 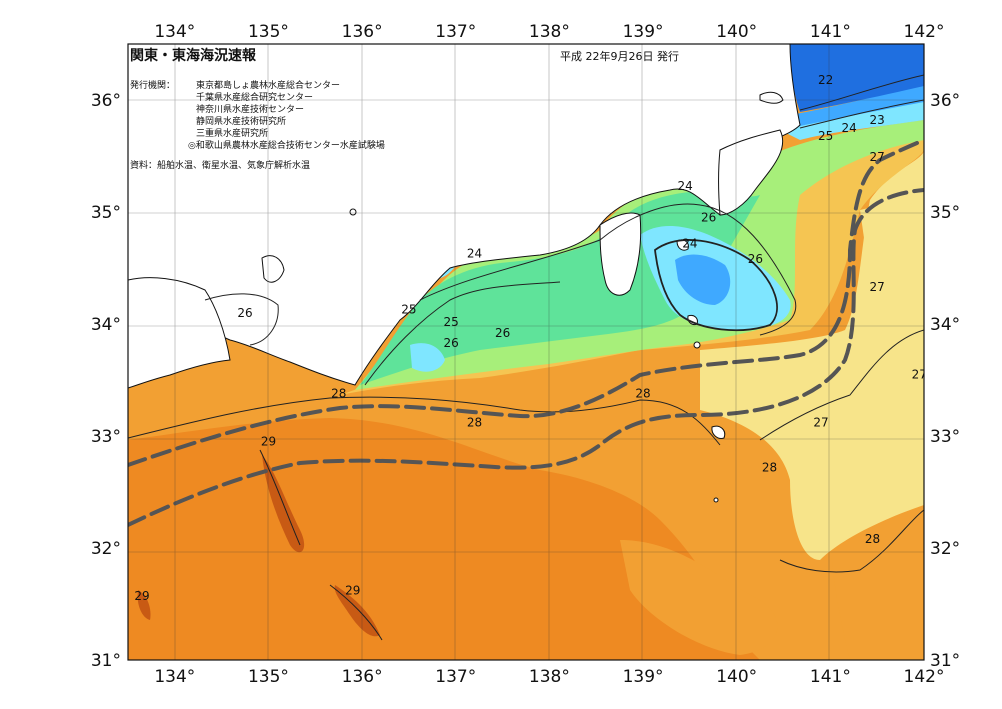 I want to click on lon-ticks-bottom: 134° 135° 136° 137° 138° 139° 140° 141° 142°, so click(x=549, y=677).